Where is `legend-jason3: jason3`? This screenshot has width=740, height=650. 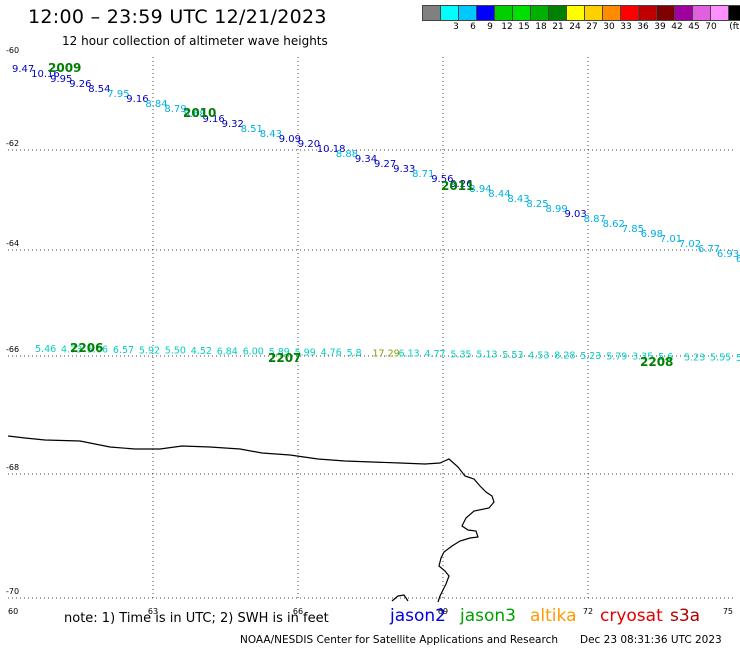
legend-jason3: jason3 is located at coordinates (488, 616).